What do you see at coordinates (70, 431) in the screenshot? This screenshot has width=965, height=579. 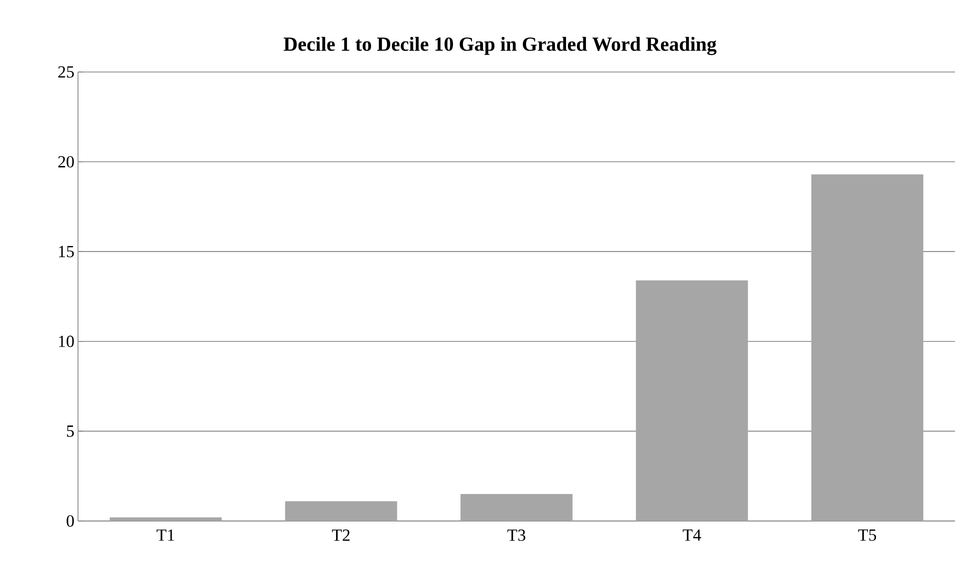 I see `y-tick-label: 5` at bounding box center [70, 431].